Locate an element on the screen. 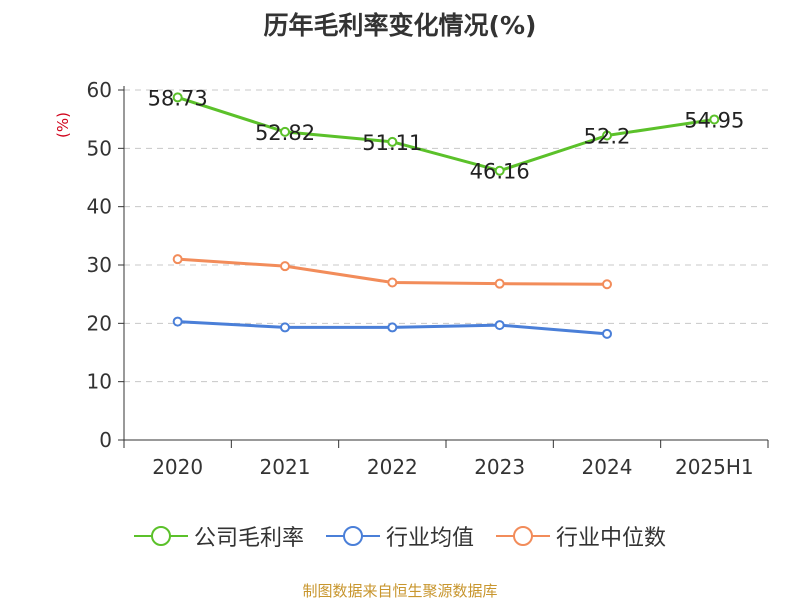 The image size is (800, 601). legend-swatch-industry-average is located at coordinates (352, 536).